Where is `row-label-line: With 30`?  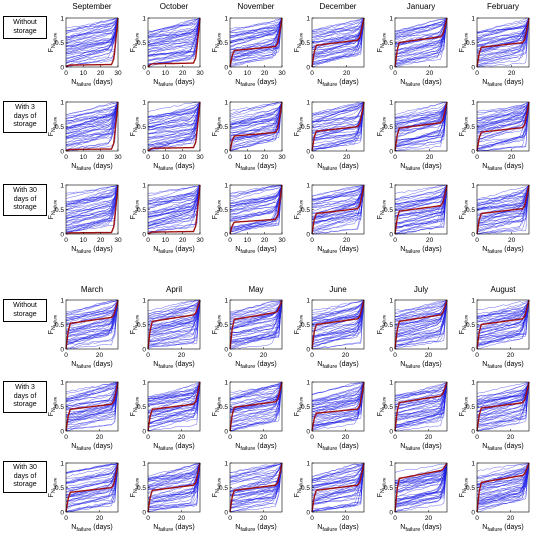 row-label-line: With 30 is located at coordinates (25, 467).